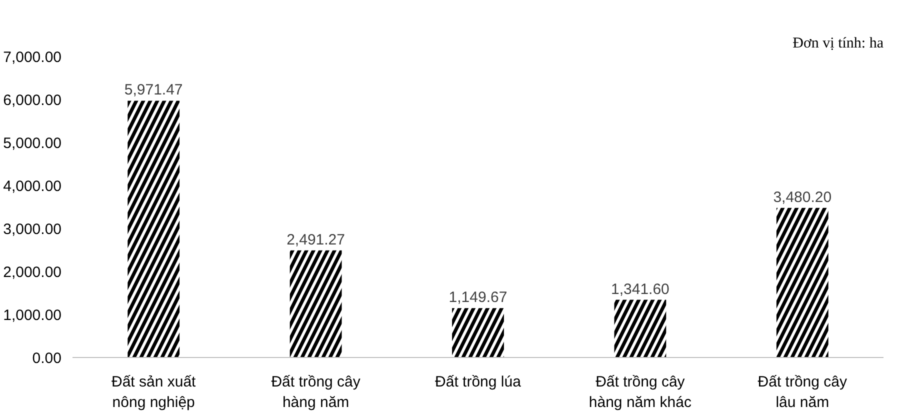 This screenshot has width=905, height=415. I want to click on data-label: 1,341.60, so click(640, 289).